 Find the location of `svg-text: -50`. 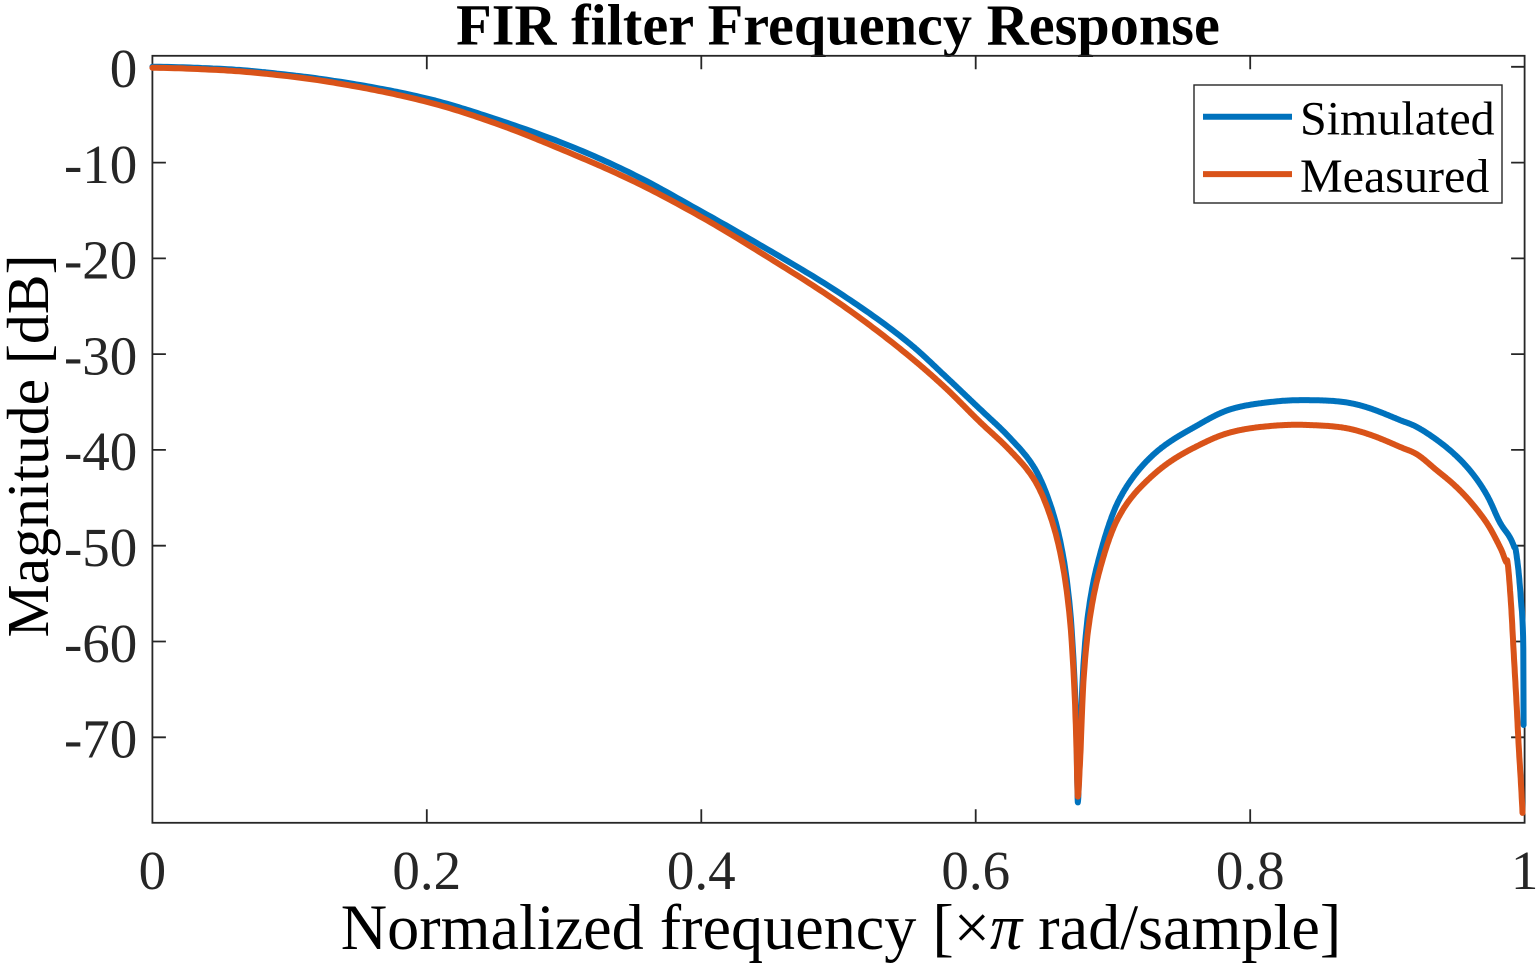

svg-text: -50 is located at coordinates (100, 547).